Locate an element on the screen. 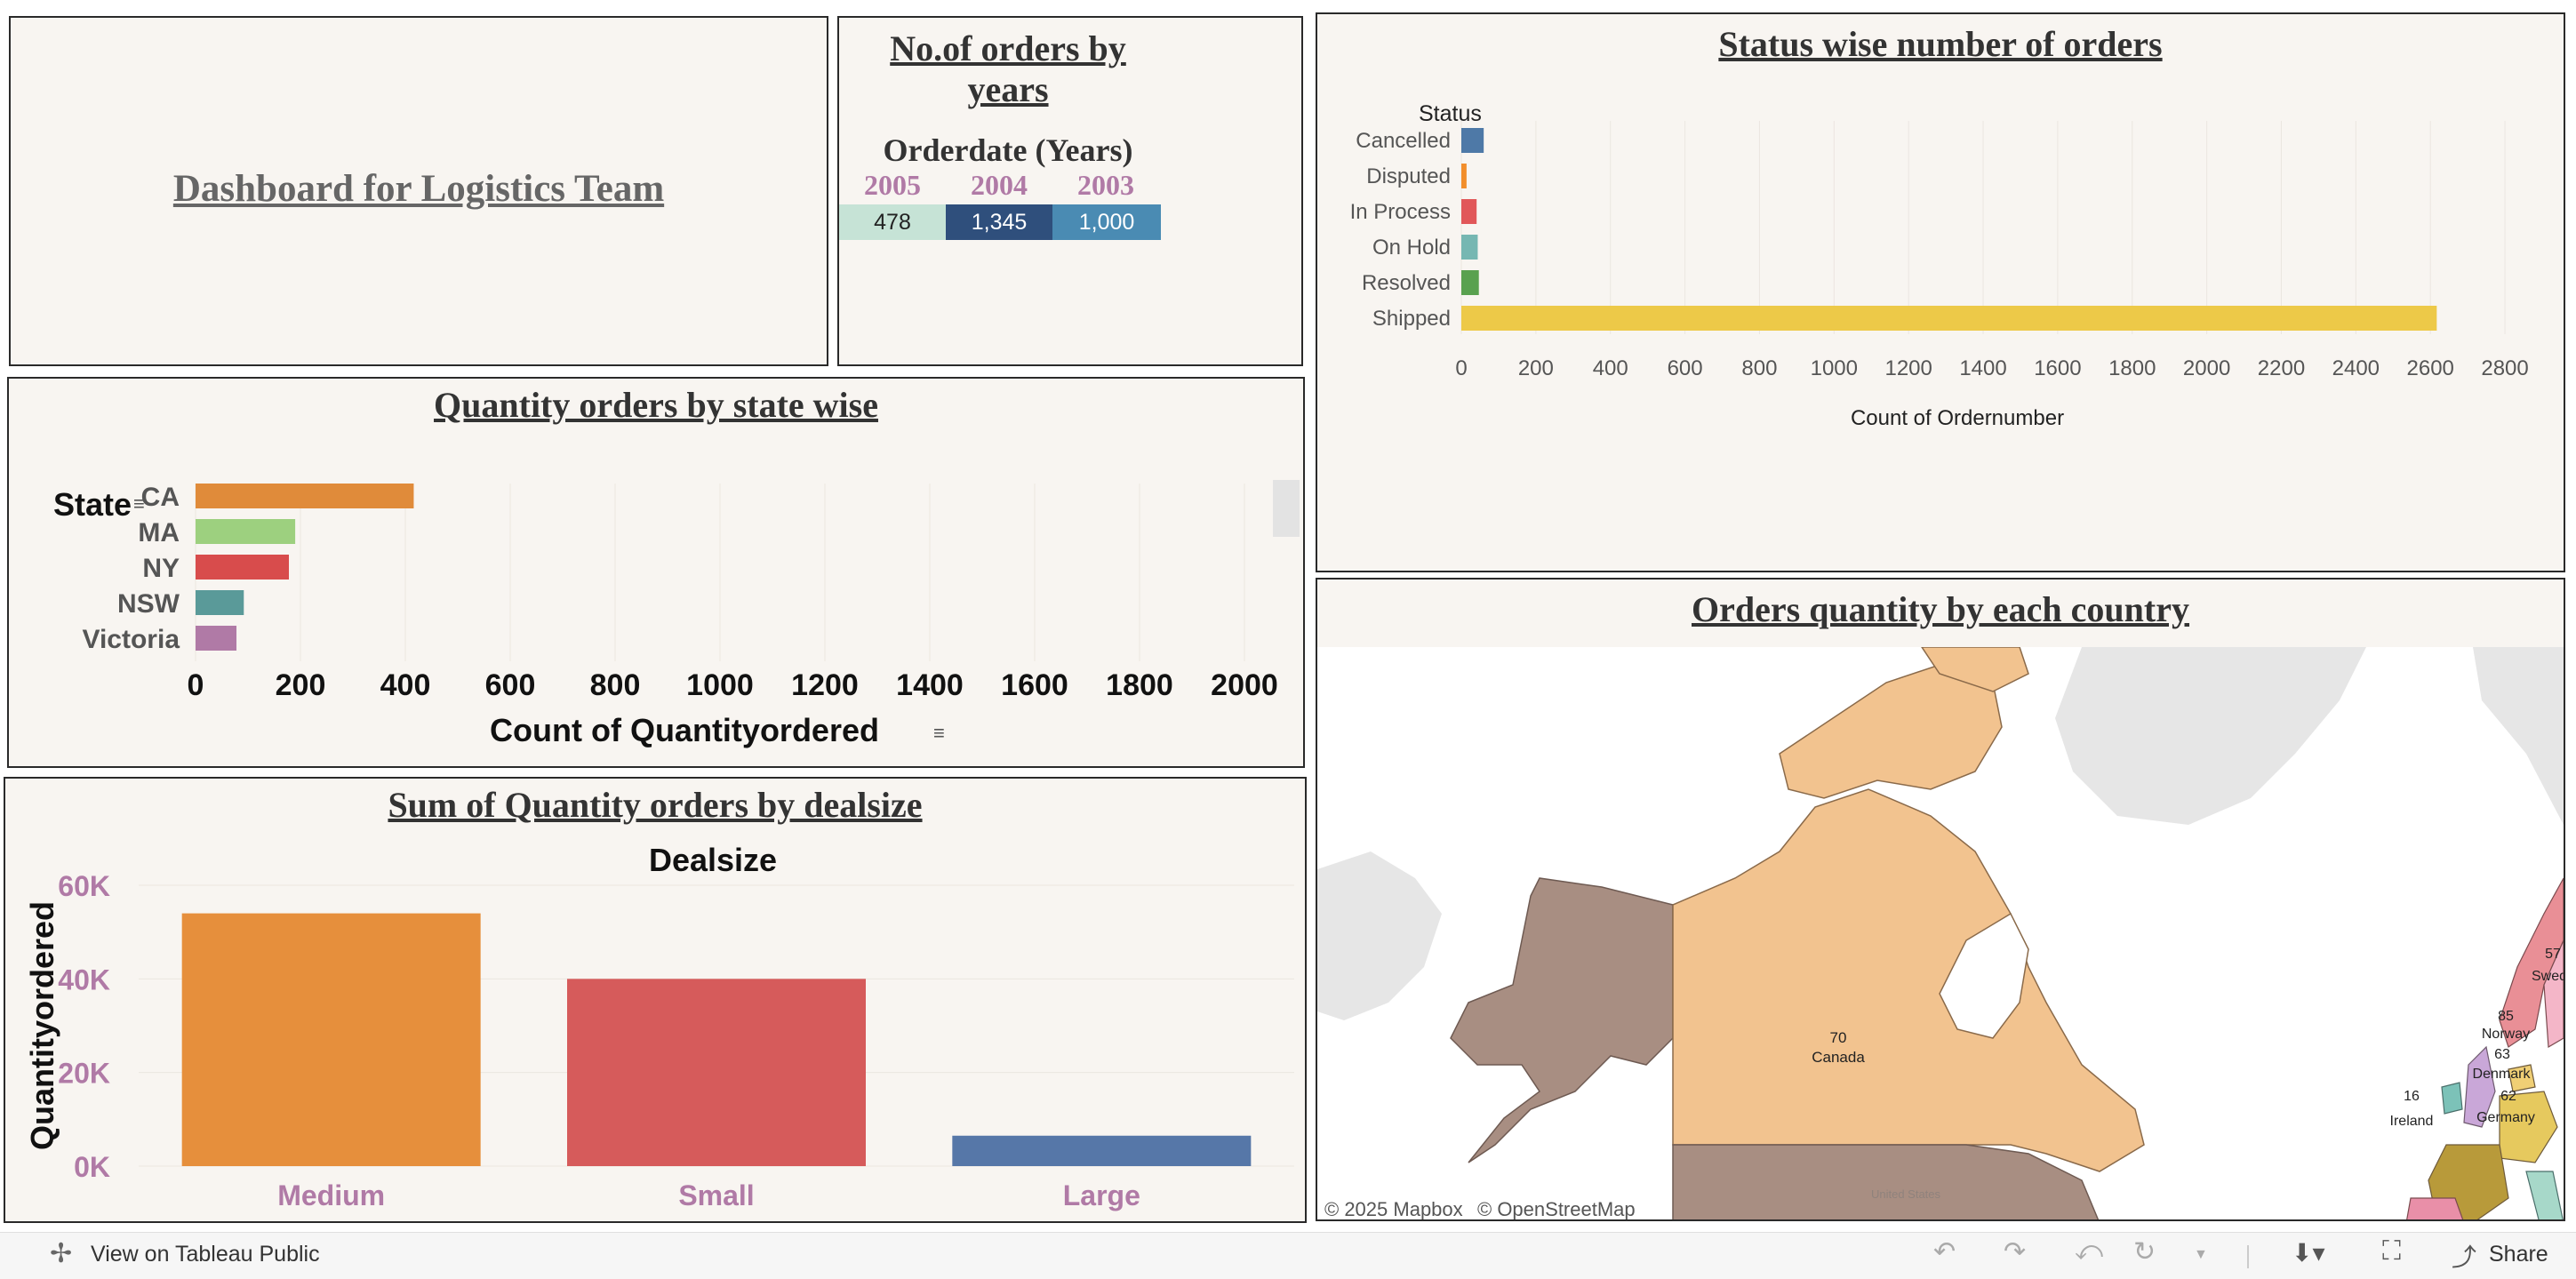 This screenshot has height=1279, width=2576. y-axis-title: State is located at coordinates (92, 504).